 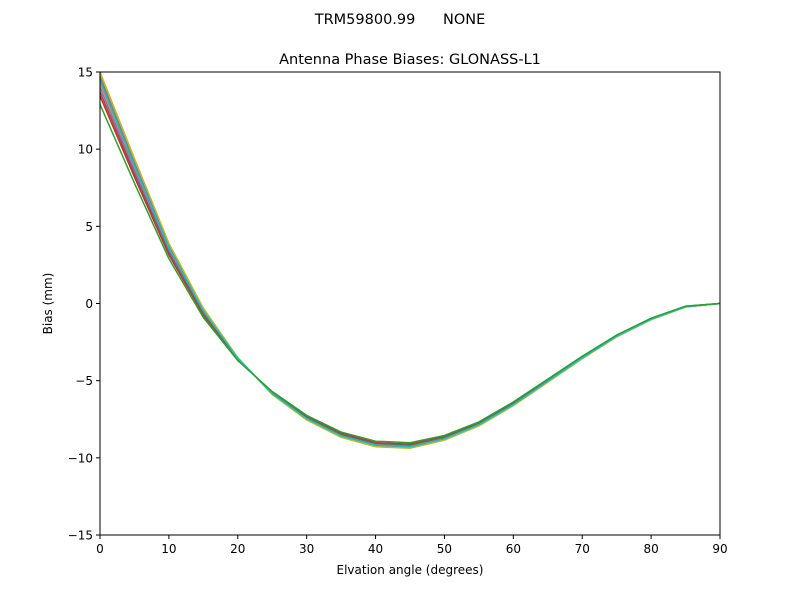 What do you see at coordinates (89, 304) in the screenshot?
I see `y-tick-label: 0` at bounding box center [89, 304].